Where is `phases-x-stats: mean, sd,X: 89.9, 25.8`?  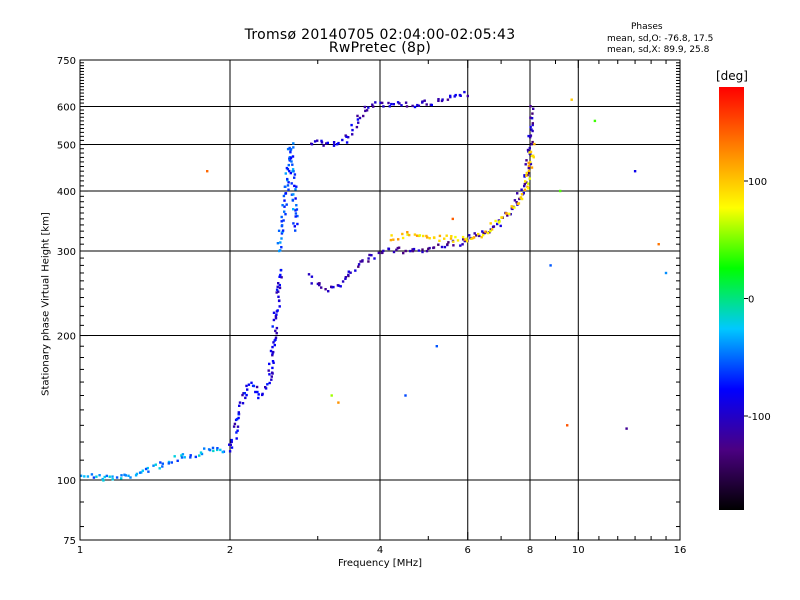 phases-x-stats: mean, sd,X: 89.9, 25.8 is located at coordinates (658, 50).